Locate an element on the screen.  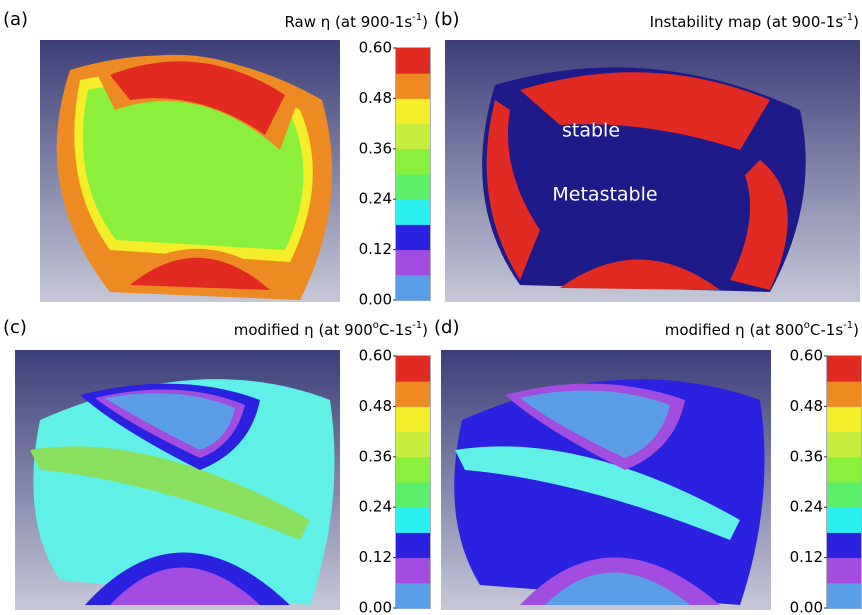
panel-title: modified η (at 800oC-1s-1) is located at coordinates (762, 329).